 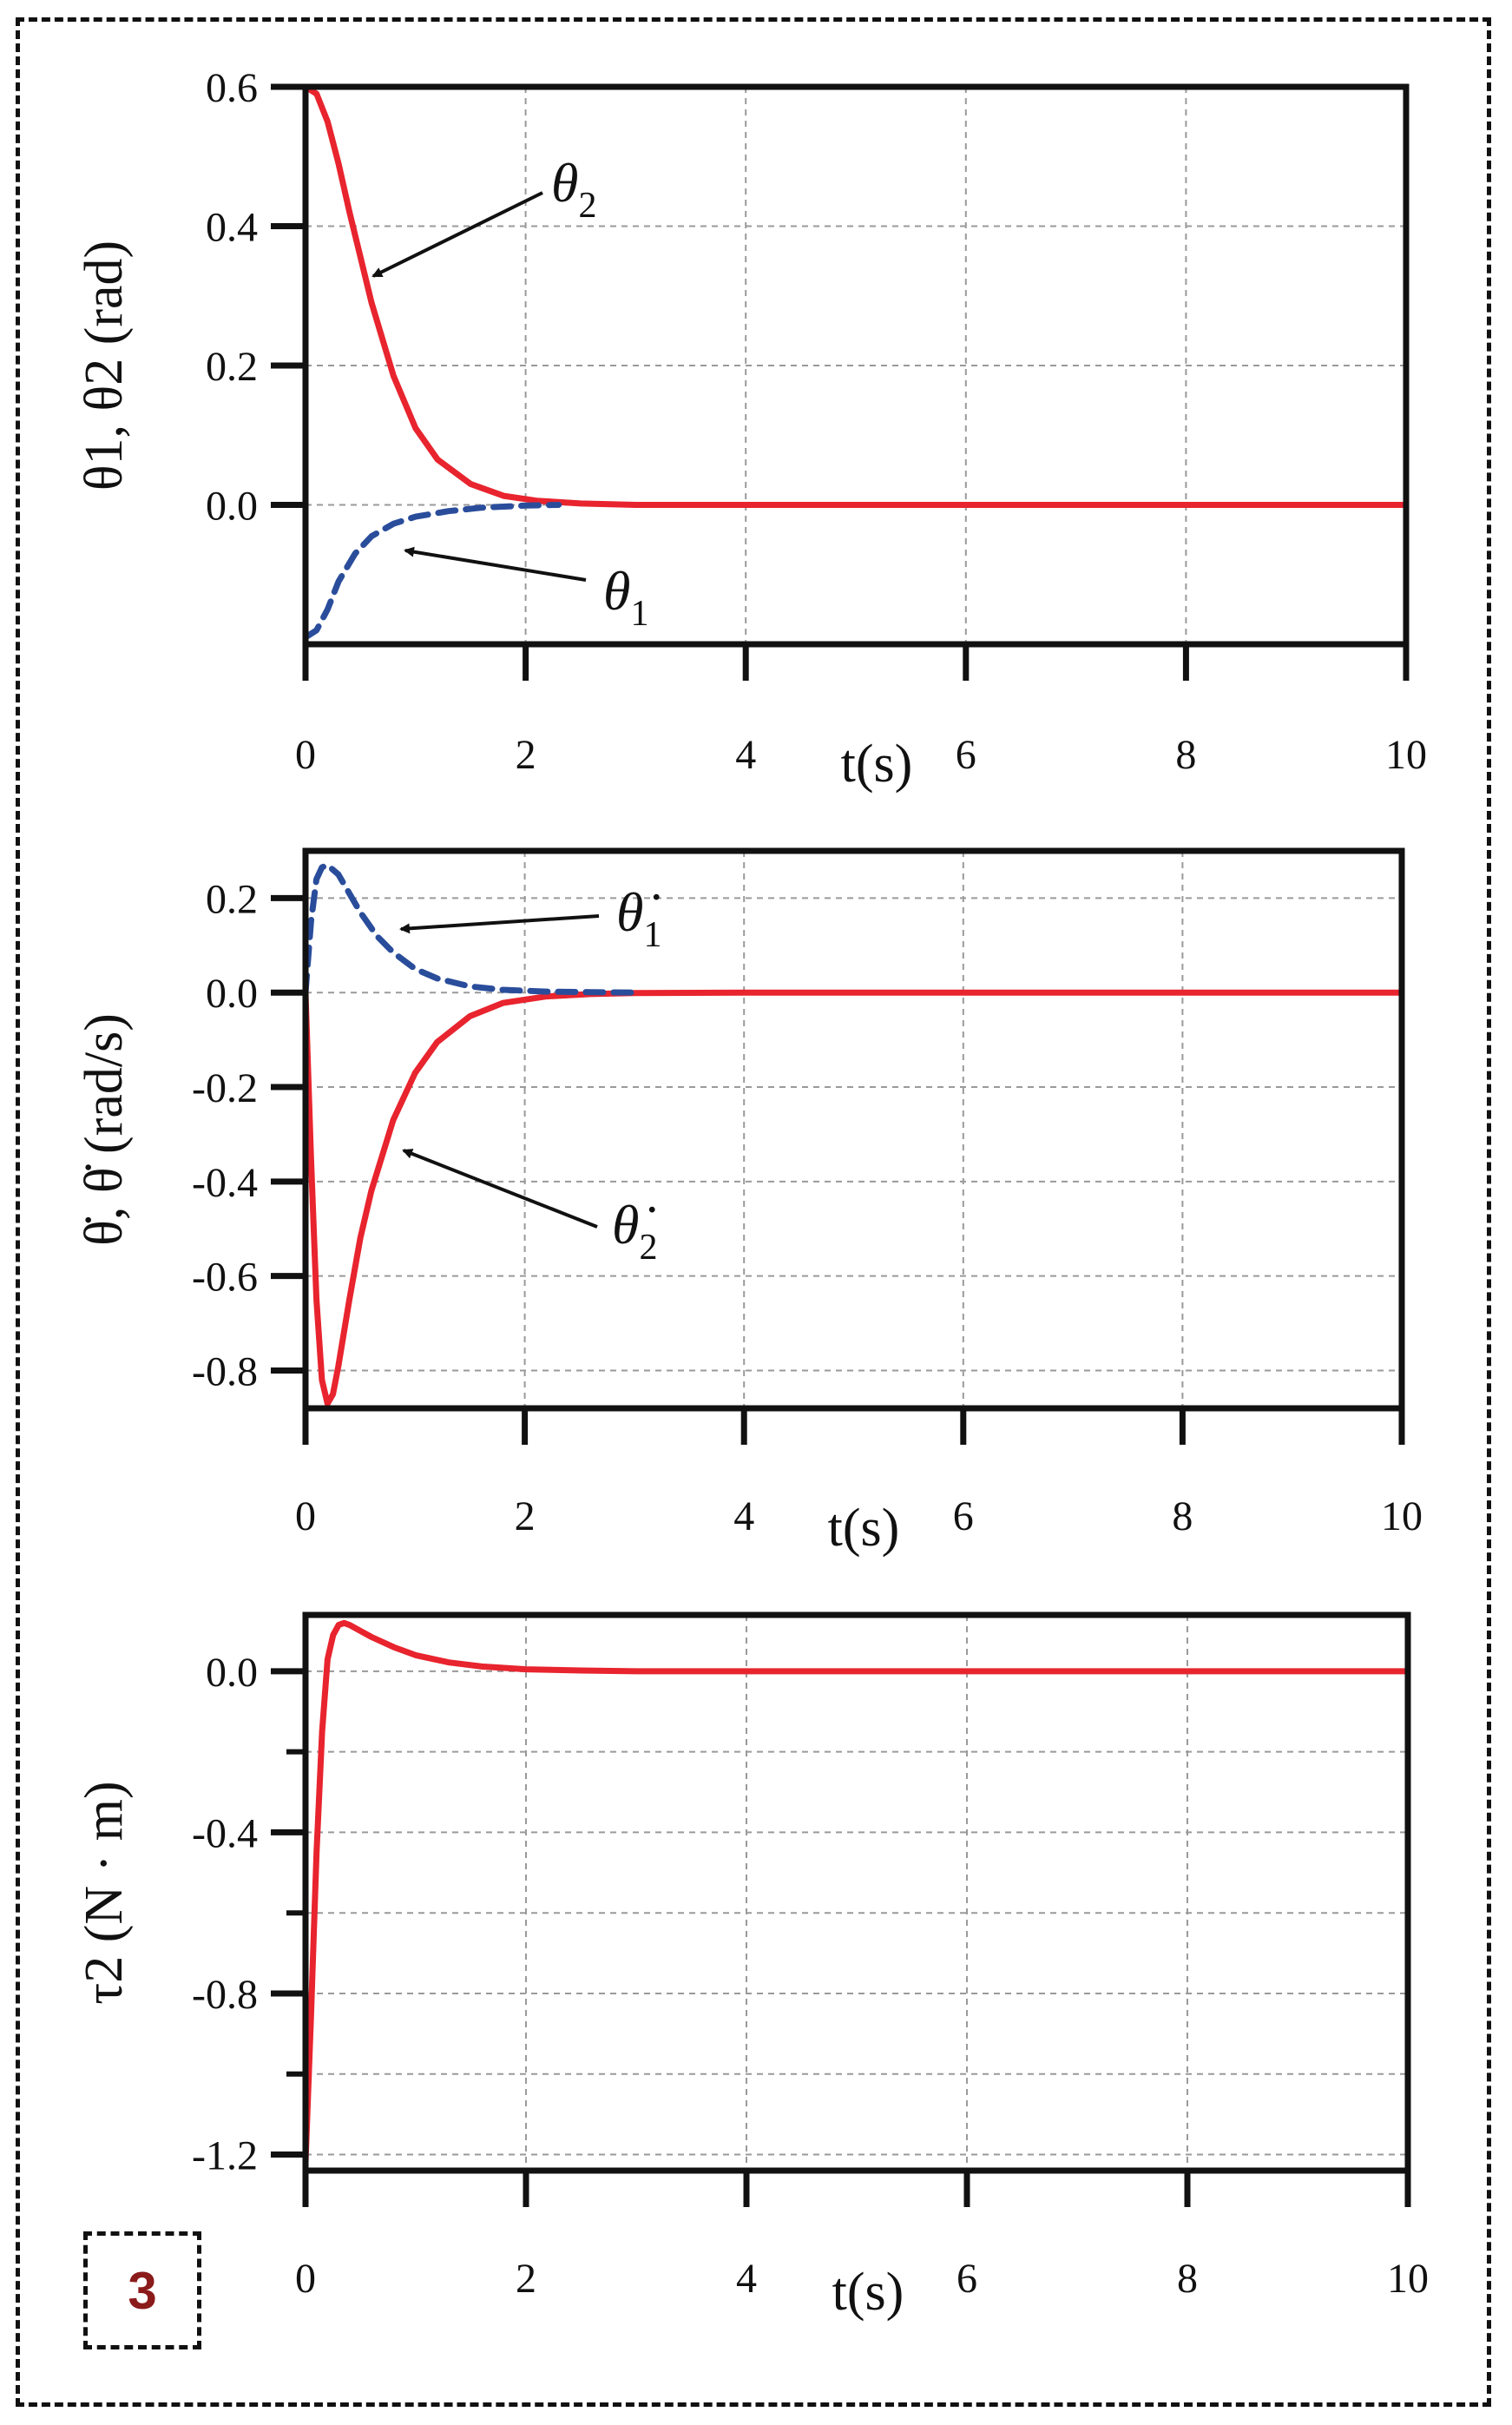 I want to click on y-tick-label: -0.2, so click(x=225, y=1088).